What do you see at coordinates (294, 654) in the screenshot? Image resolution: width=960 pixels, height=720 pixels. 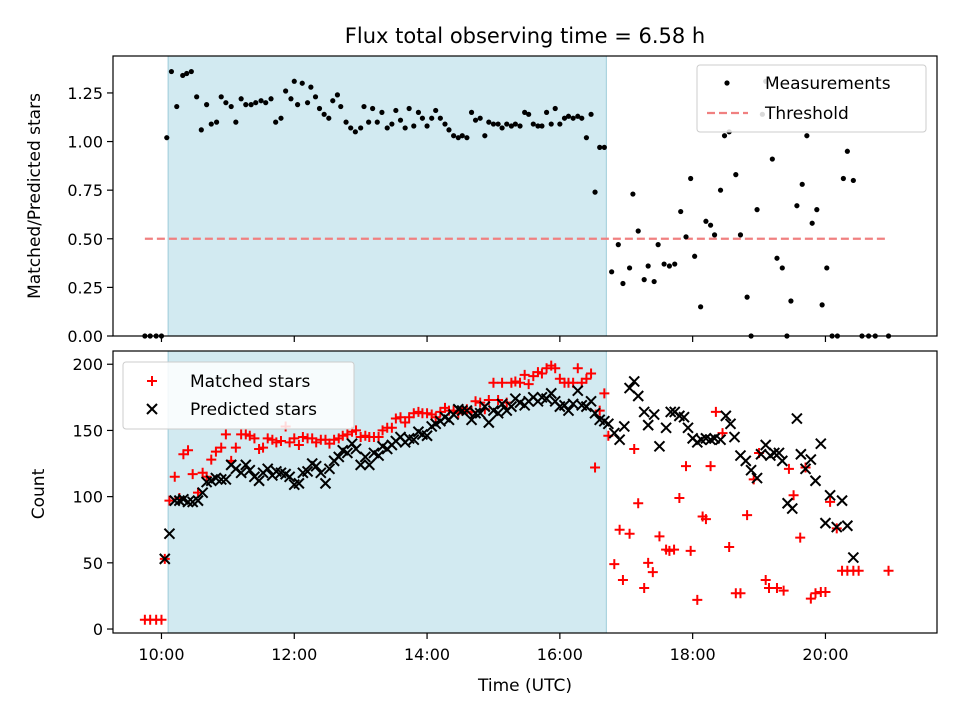 I see `x-tick-label: 12:00` at bounding box center [294, 654].